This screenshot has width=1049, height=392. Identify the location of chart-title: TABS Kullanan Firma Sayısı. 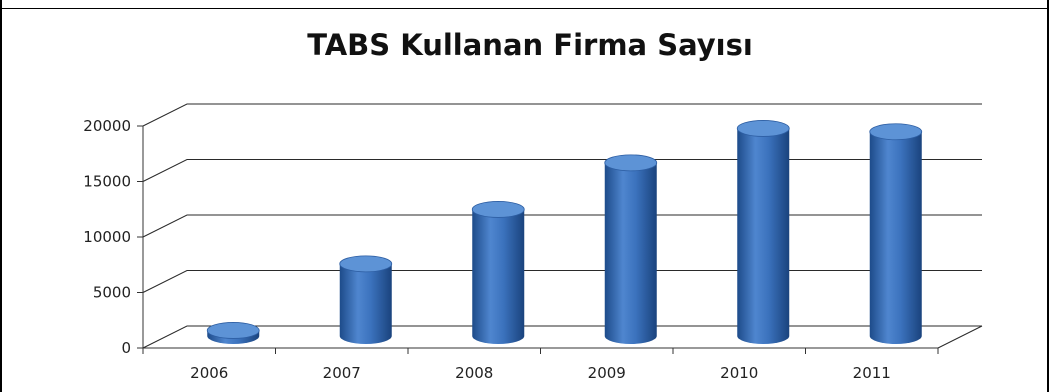
(530, 45).